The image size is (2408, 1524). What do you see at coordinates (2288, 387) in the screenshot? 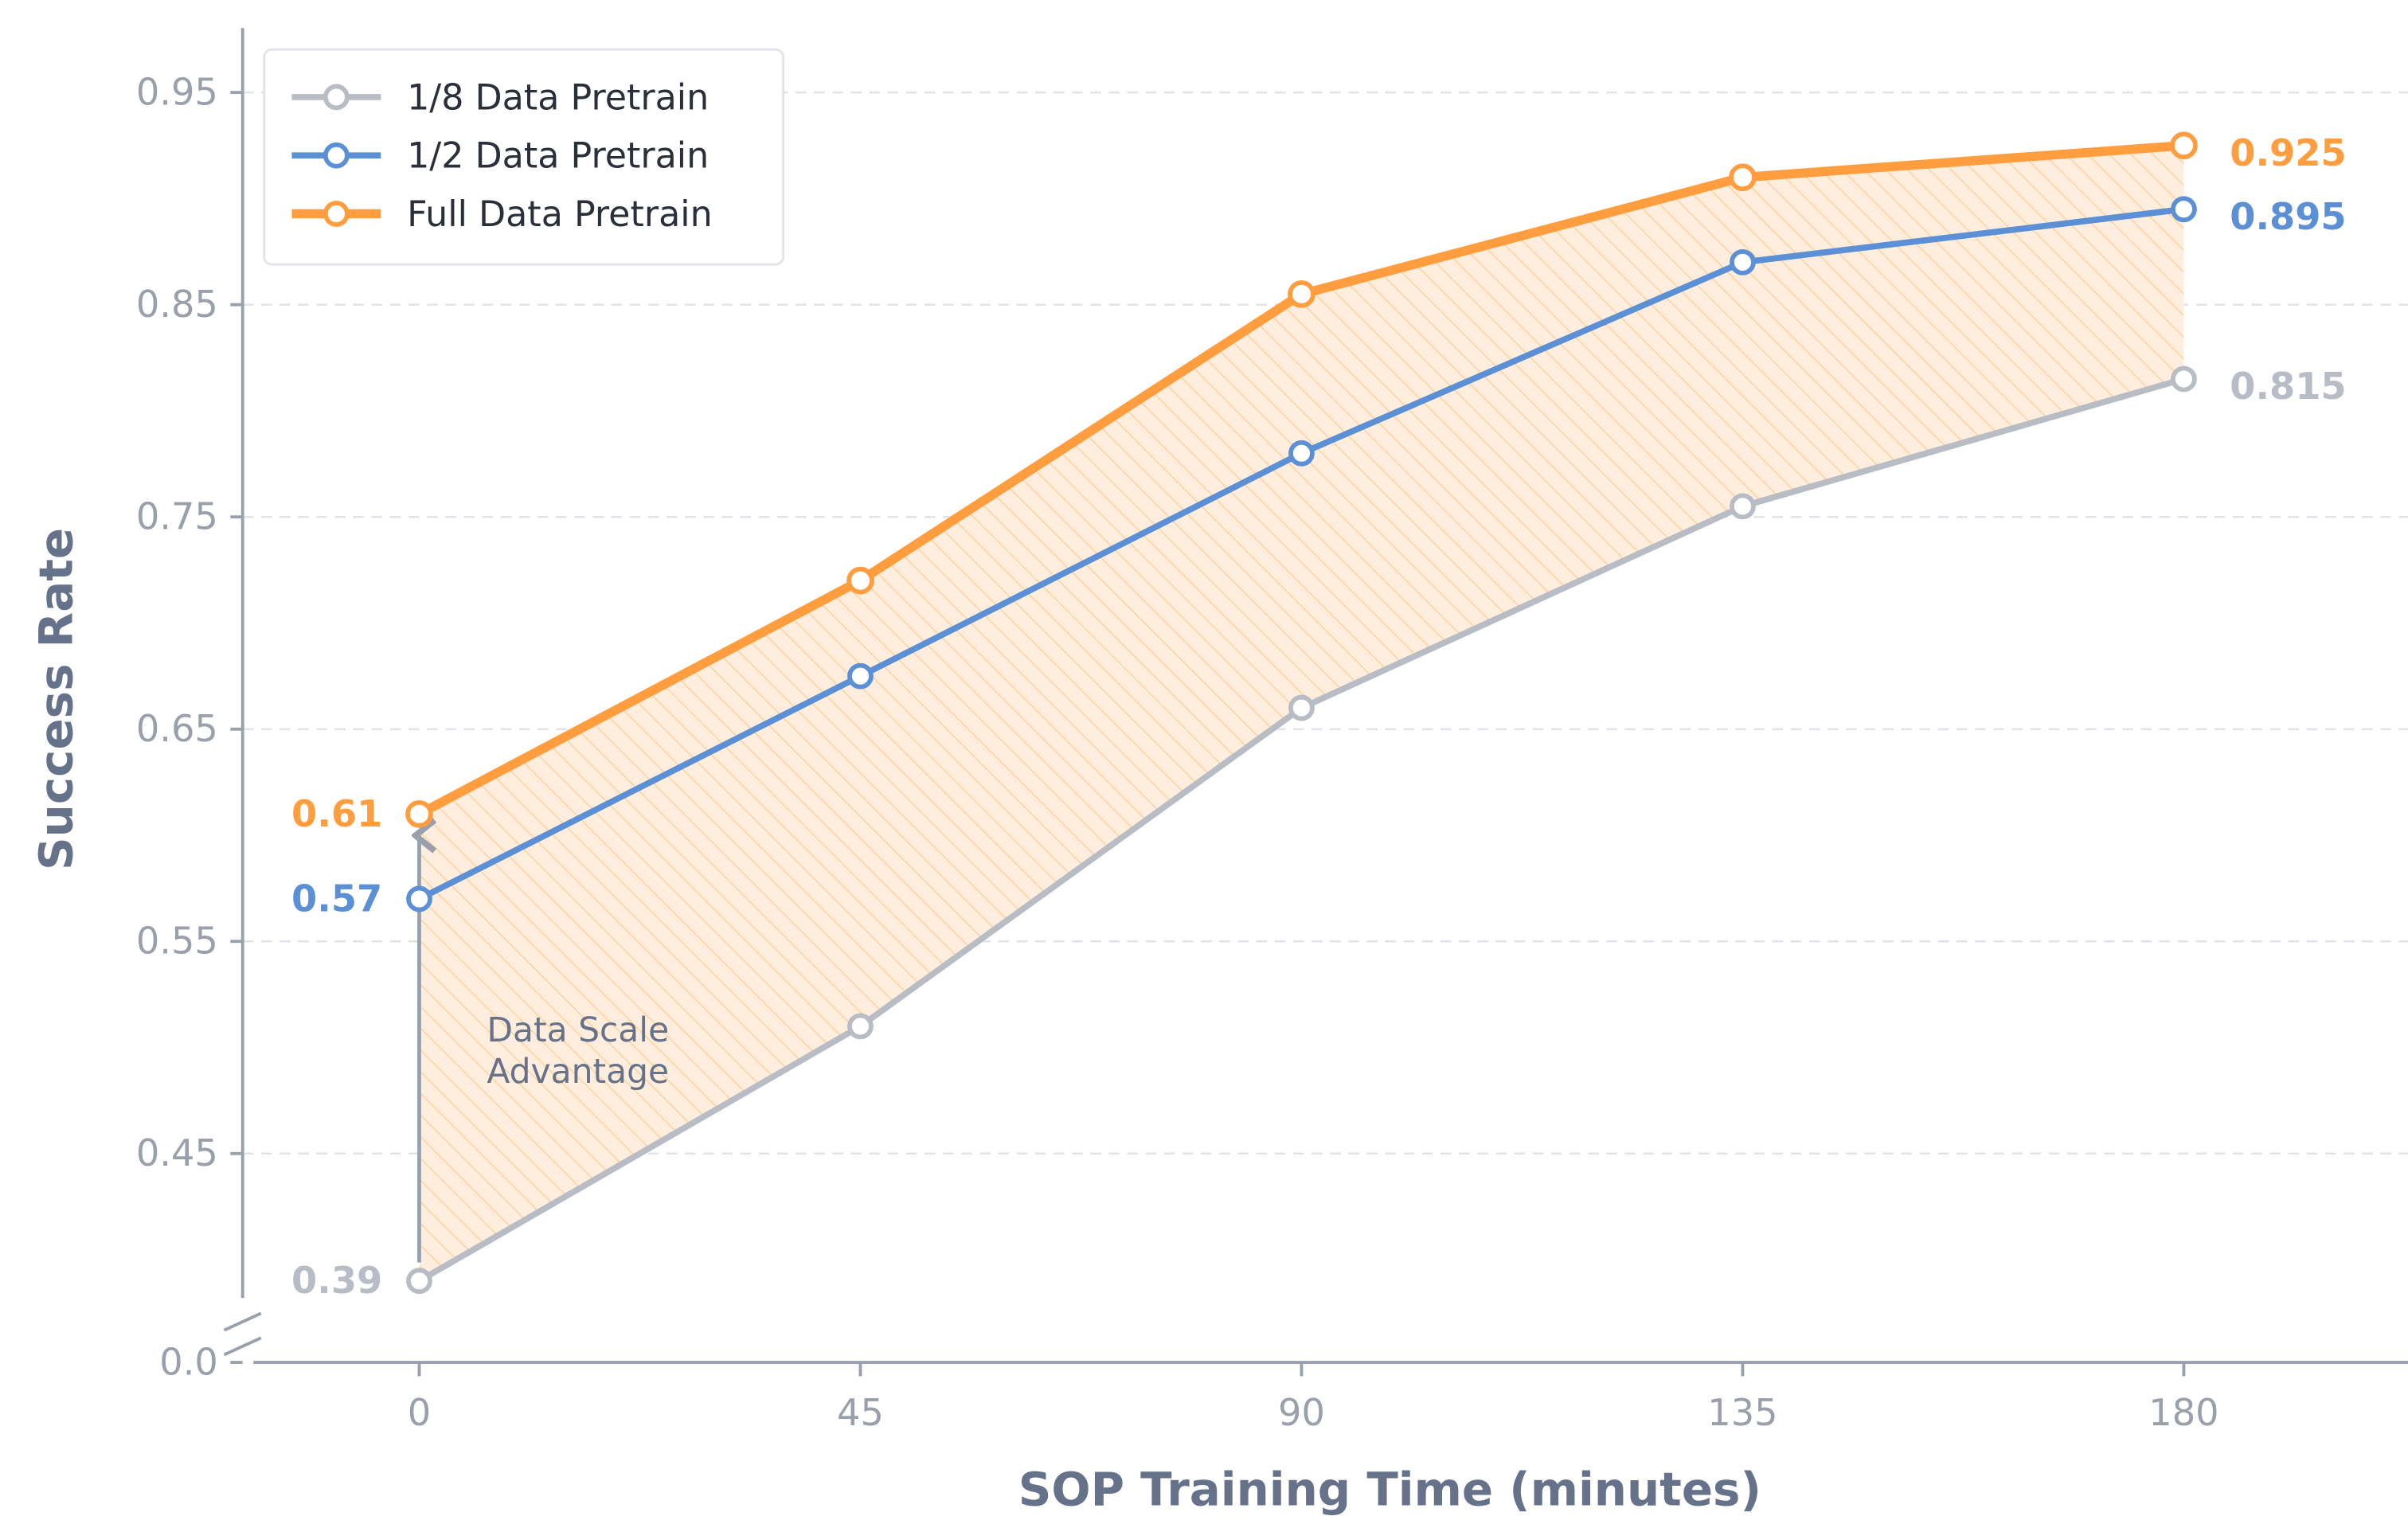
I see `end-value-label: 0.815` at bounding box center [2288, 387].